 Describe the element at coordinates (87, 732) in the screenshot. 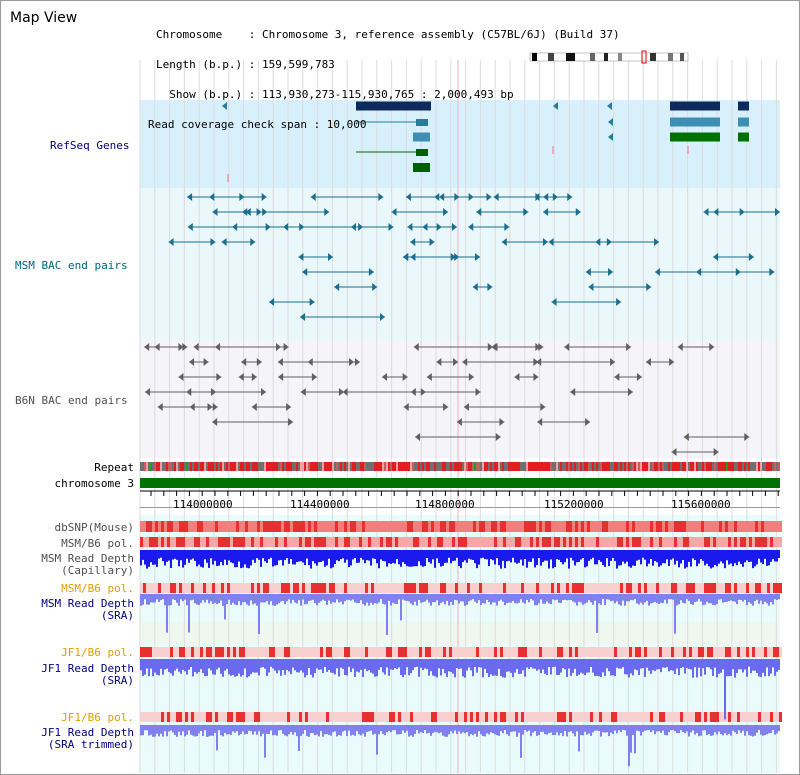

I see `track-label-jf1-depth-trimmed-1: JF1 Read Depth` at that location.